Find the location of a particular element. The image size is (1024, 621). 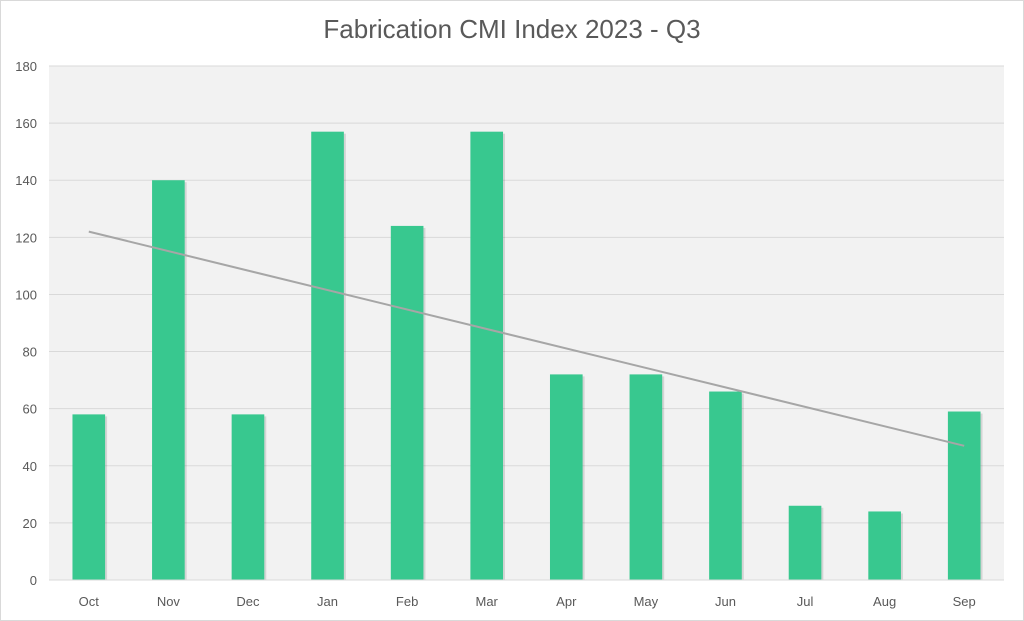

y-tick-label: 120 is located at coordinates (26, 237).